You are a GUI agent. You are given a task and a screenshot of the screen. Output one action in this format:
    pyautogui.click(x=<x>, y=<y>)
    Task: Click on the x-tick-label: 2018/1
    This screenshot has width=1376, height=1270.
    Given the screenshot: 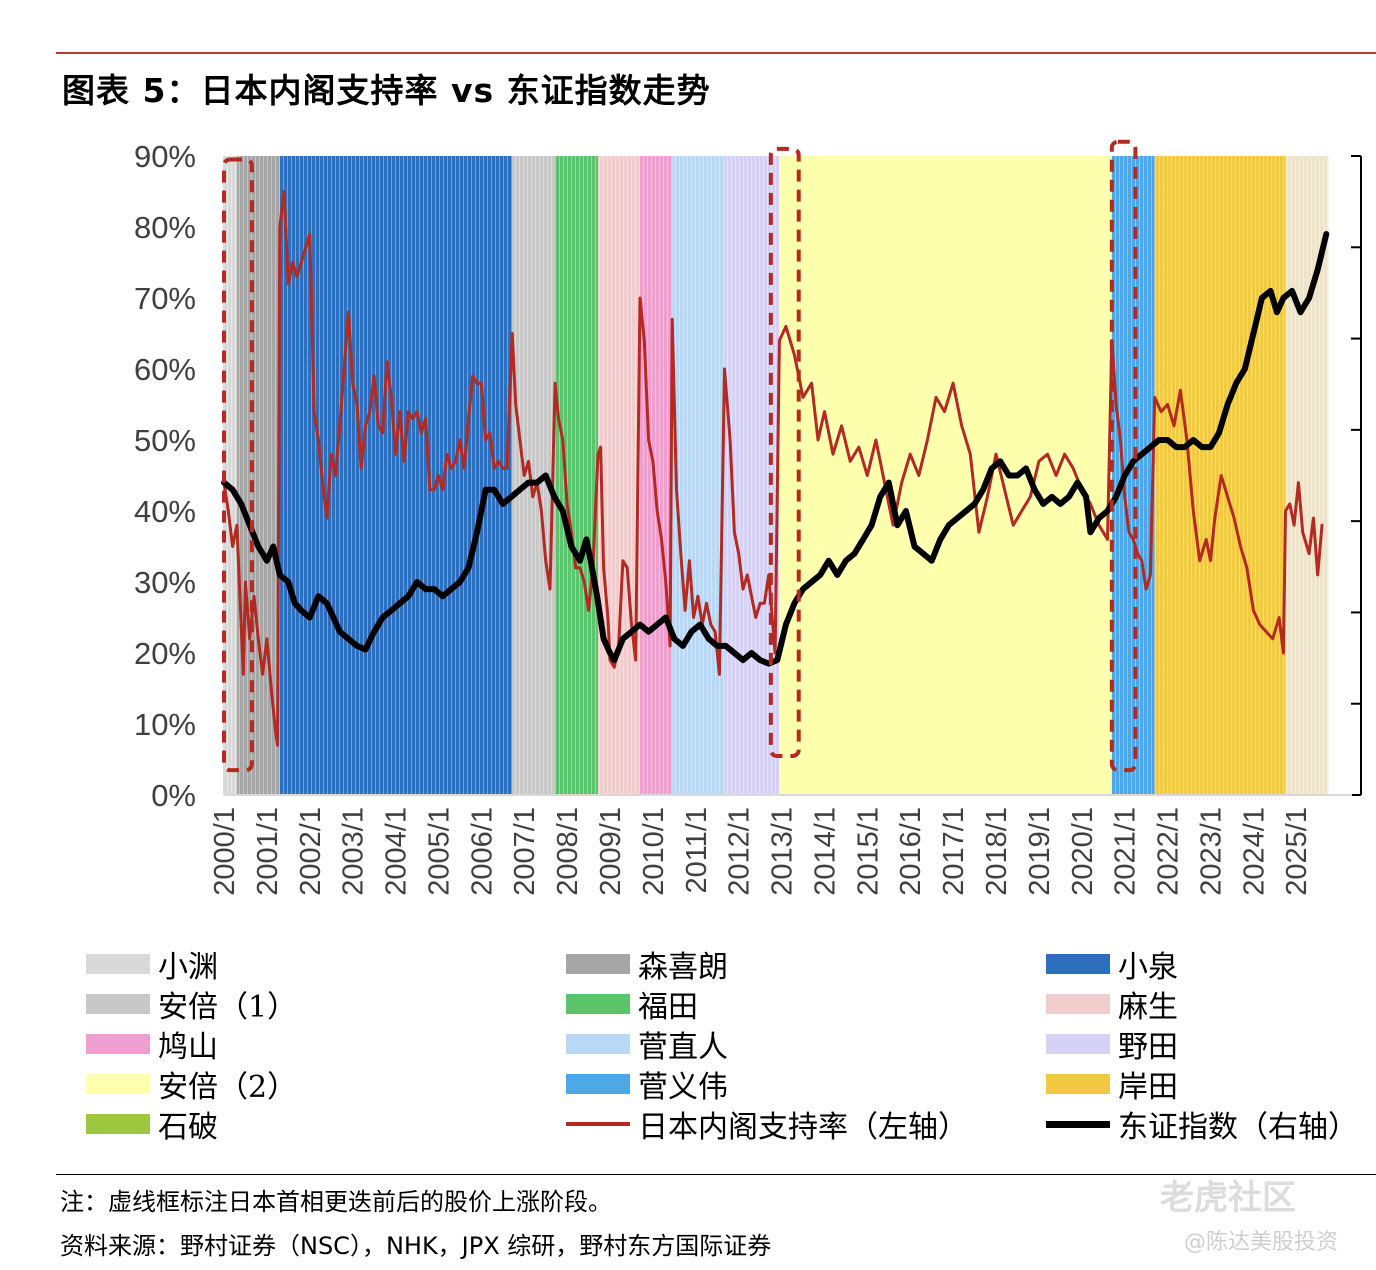 What is the action you would take?
    pyautogui.click(x=997, y=851)
    